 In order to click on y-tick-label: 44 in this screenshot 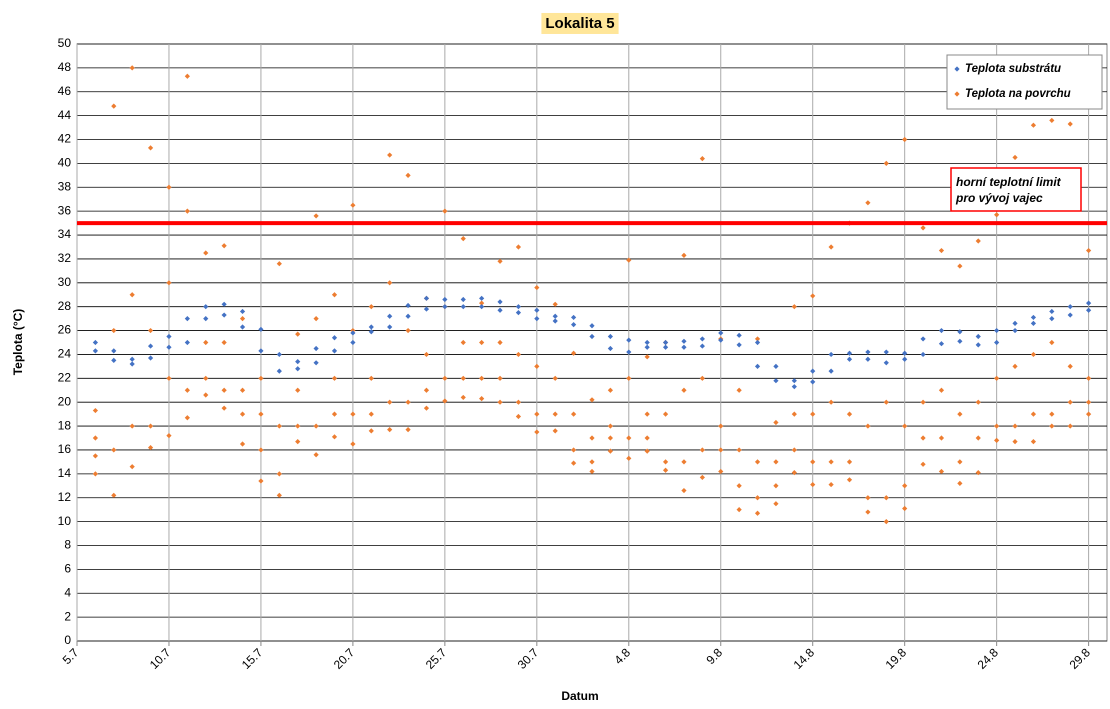, I will do `click(65, 115)`.